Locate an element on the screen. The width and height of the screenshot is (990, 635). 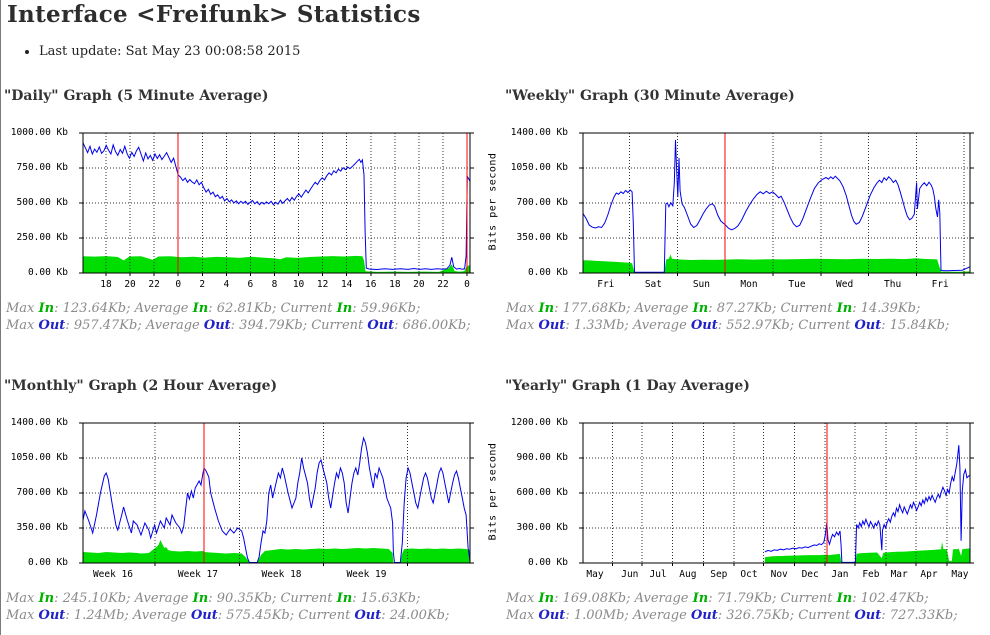
monthly-y-tick-label: 350.00 Kb is located at coordinates (42, 527).